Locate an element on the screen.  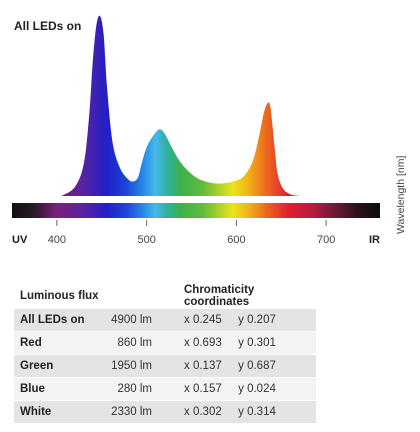
row-chromaticity: x 0.157 y 0.024 is located at coordinates (237, 389).